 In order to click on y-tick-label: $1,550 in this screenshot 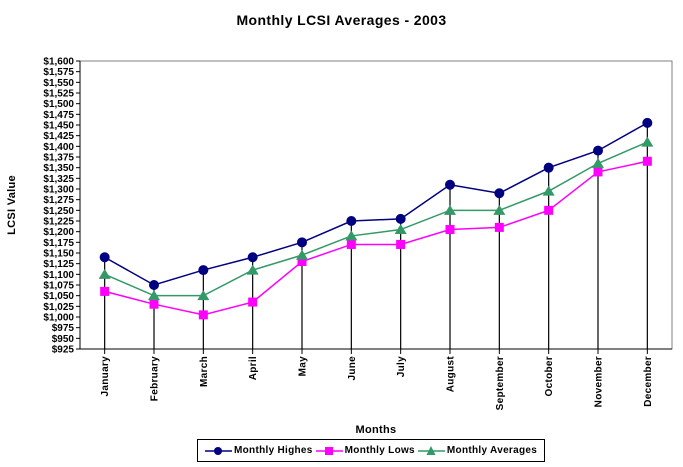, I will do `click(58, 83)`.